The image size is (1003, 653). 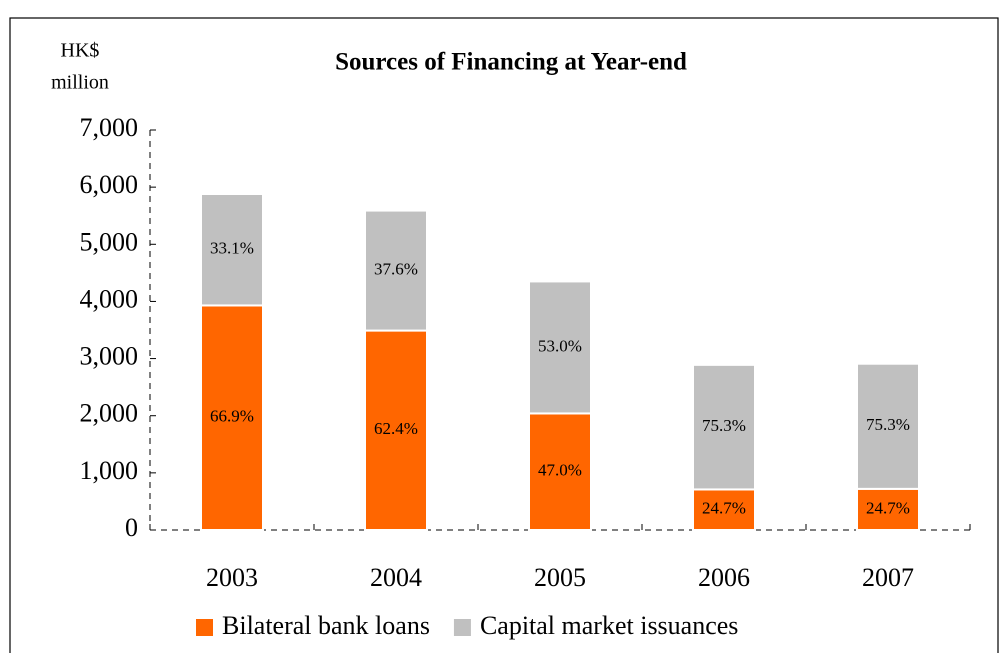 I want to click on y-tick-label: 2,000, so click(x=109, y=413).